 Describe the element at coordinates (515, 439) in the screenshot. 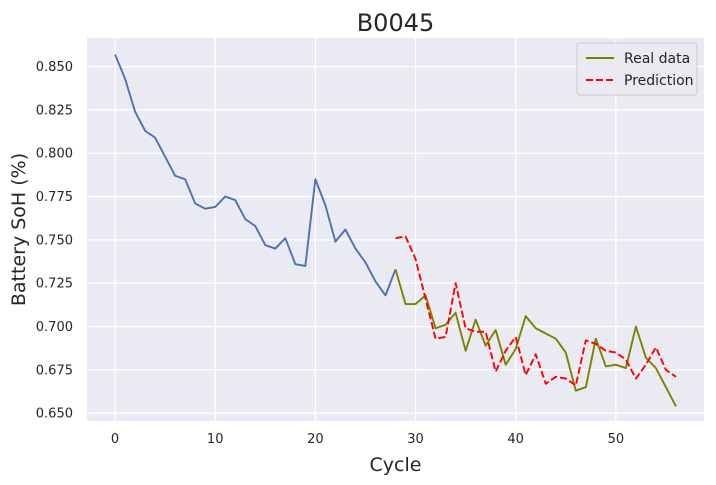

I see `x-tick-label: 40` at that location.